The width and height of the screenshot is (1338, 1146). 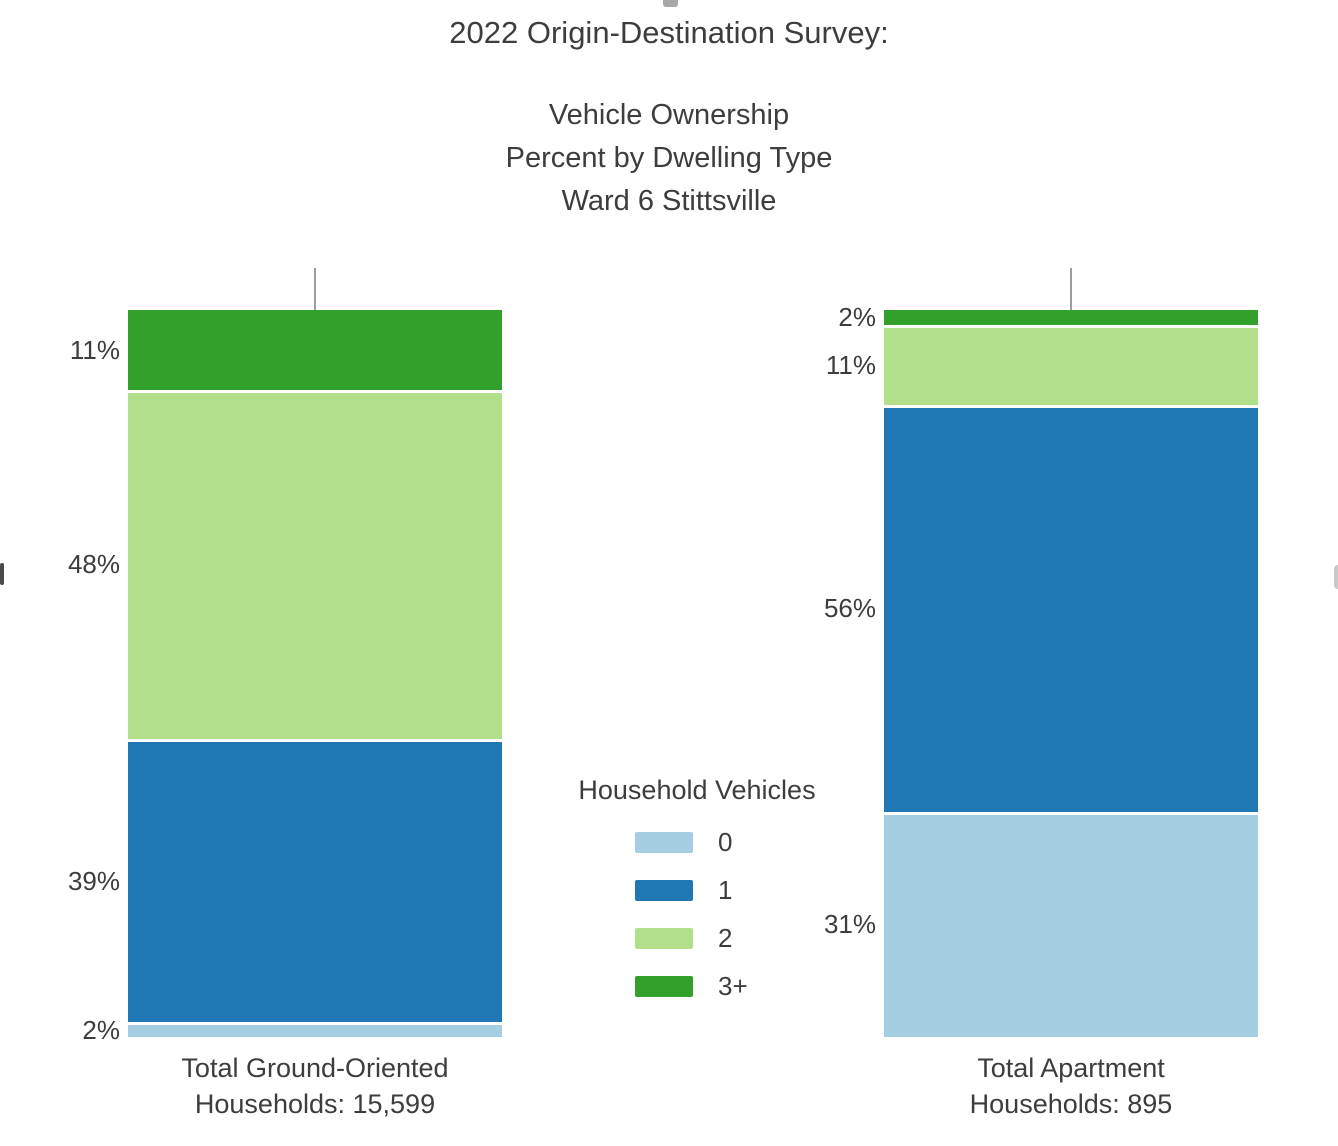 I want to click on chart-subtitle-line-3: Ward 6 Stittsville, so click(x=669, y=201).